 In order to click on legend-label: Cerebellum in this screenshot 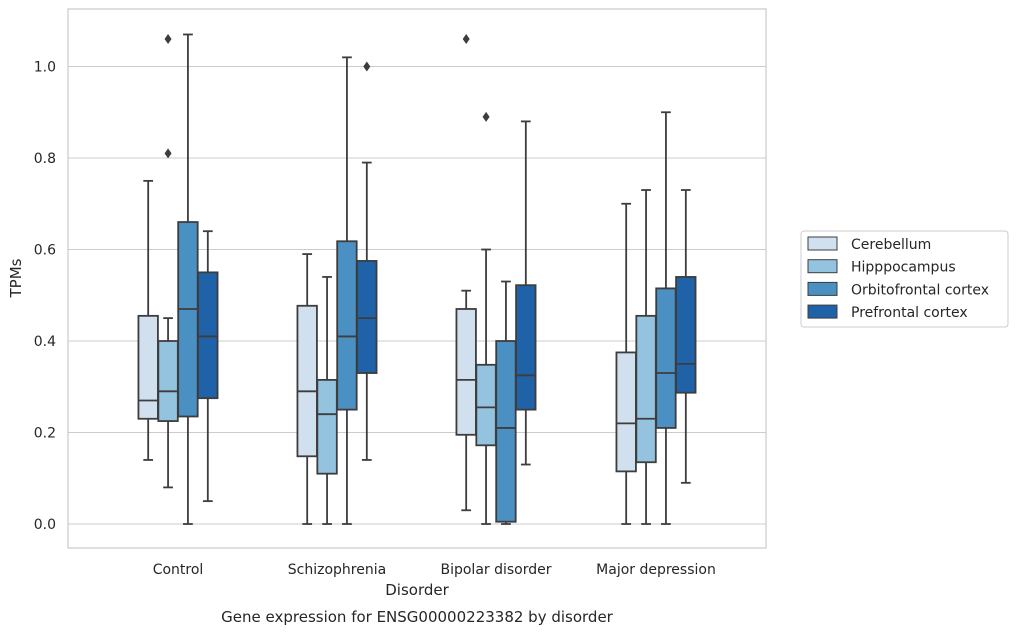, I will do `click(891, 245)`.